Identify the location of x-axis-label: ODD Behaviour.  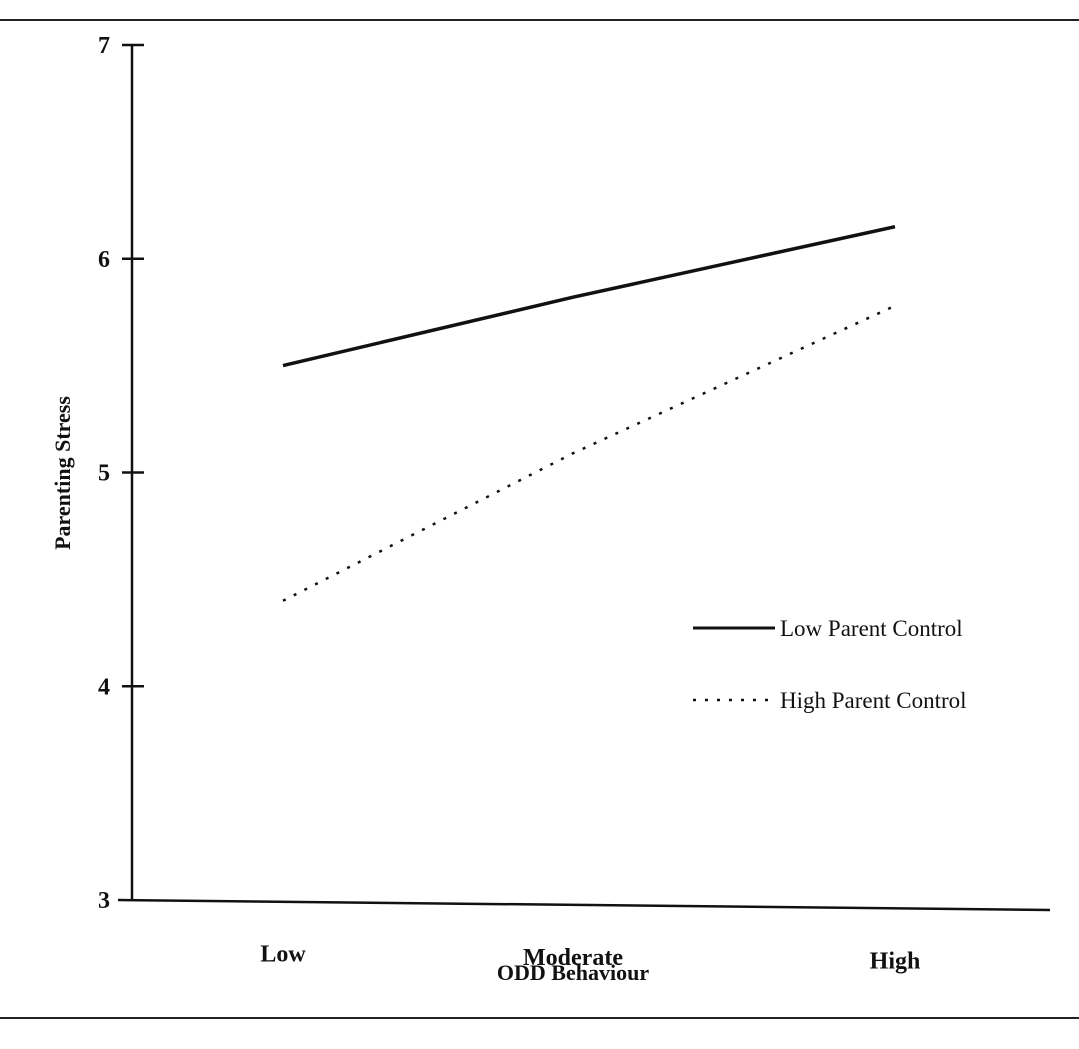
(573, 972).